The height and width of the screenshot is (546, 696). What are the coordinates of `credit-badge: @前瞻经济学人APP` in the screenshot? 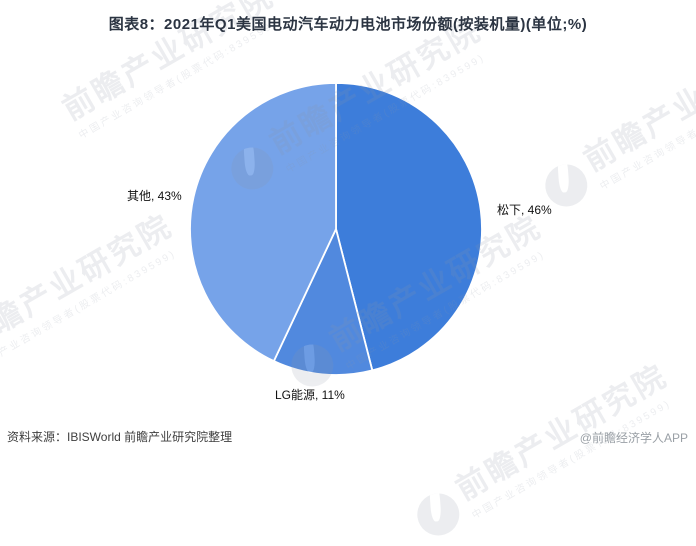 It's located at (633, 438).